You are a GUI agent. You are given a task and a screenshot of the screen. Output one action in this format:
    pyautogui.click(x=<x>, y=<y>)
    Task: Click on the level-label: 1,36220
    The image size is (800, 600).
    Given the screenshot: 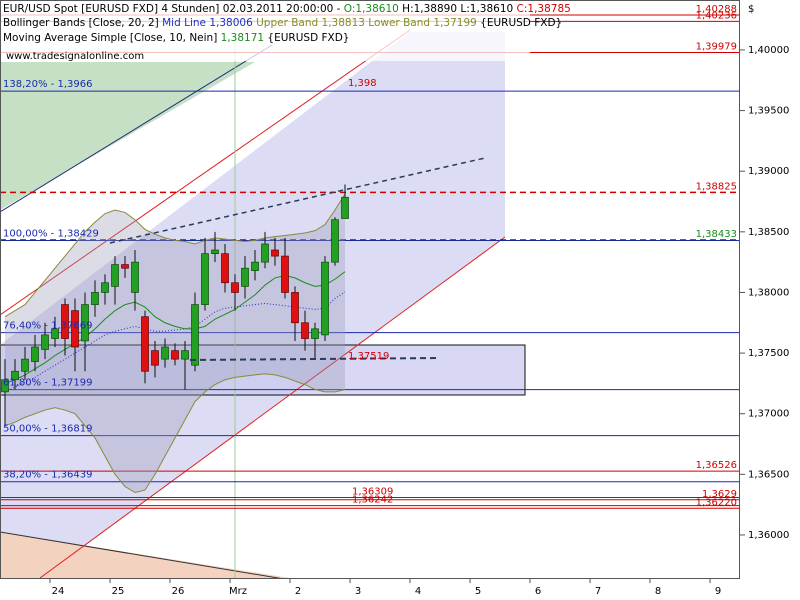 What is the action you would take?
    pyautogui.click(x=716, y=502)
    